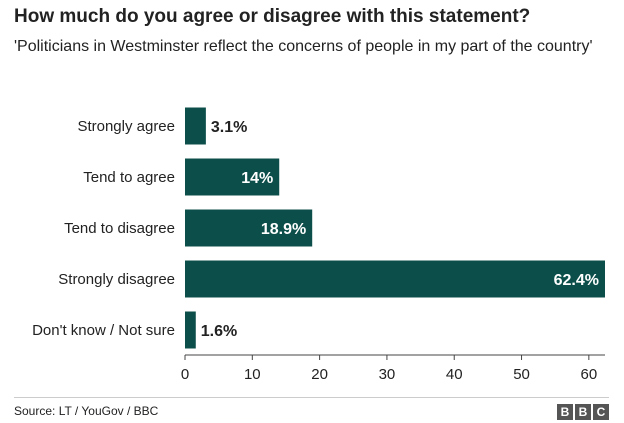 The width and height of the screenshot is (624, 423). Describe the element at coordinates (119, 228) in the screenshot. I see `category-label: Tend to disagree` at that location.